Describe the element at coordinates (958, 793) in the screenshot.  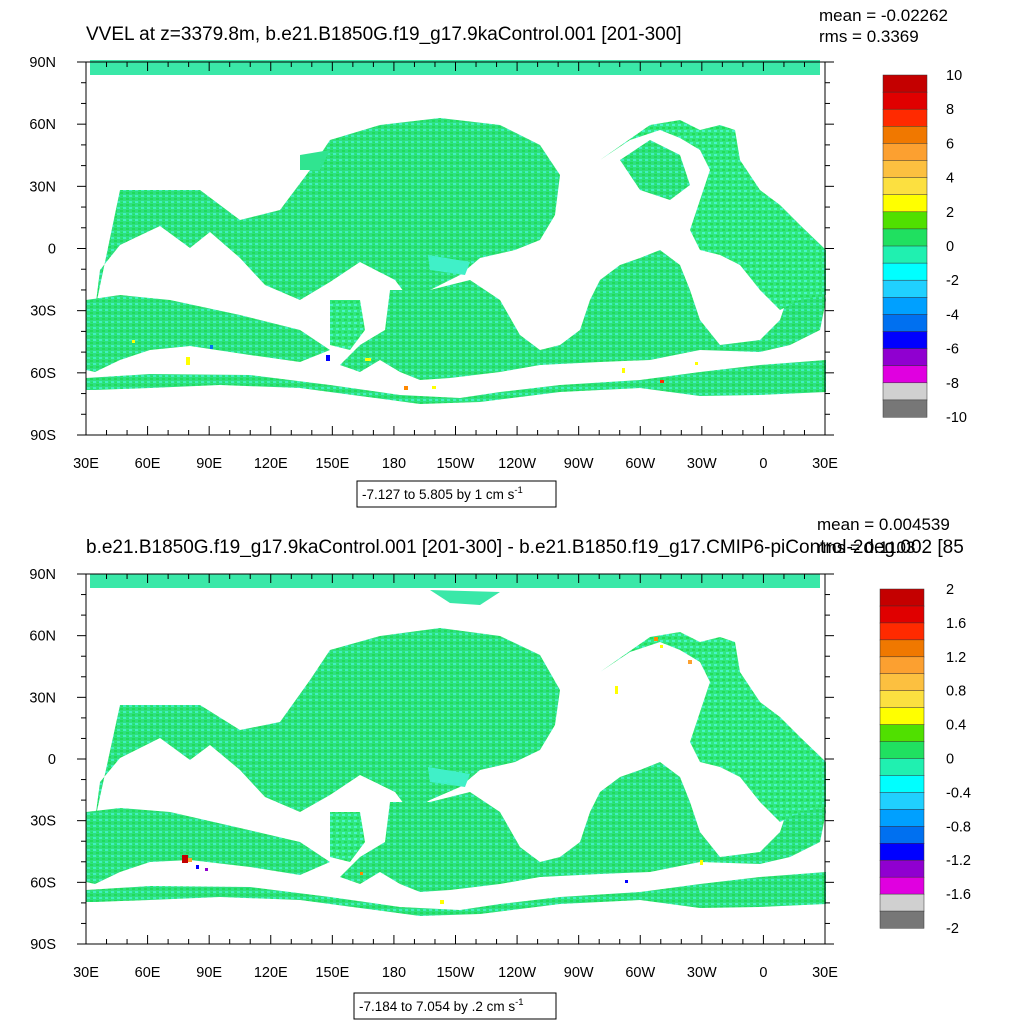
I see `colorbar-label: -0.4` at that location.